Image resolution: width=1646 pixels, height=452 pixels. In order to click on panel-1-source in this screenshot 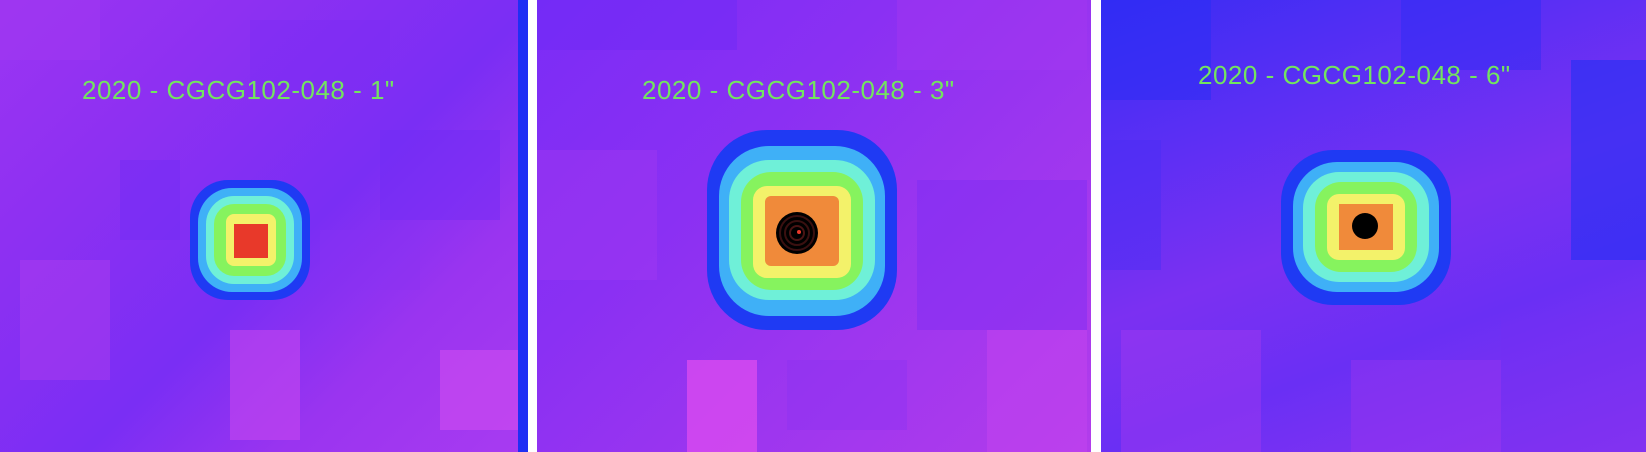, I will do `click(250, 240)`.